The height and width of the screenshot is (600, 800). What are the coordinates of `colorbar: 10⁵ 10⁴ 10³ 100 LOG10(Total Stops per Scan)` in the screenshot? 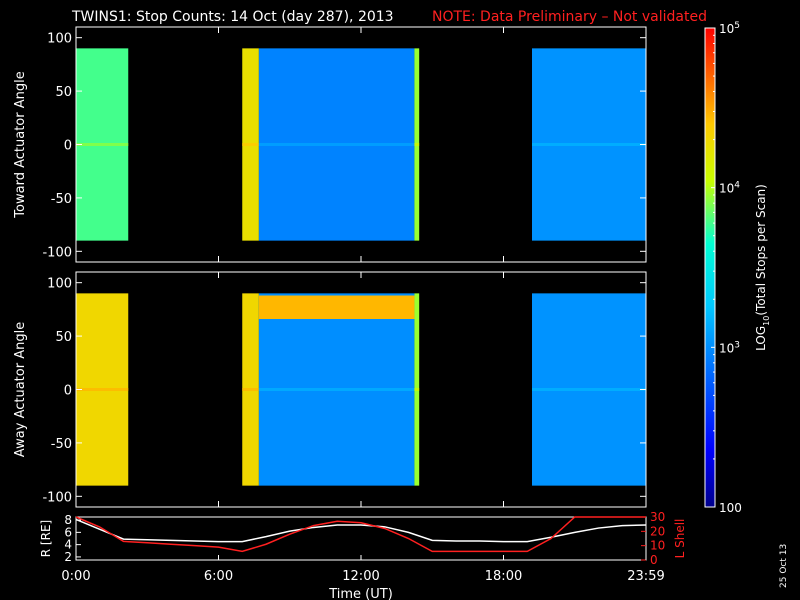 It's located at (737, 268).